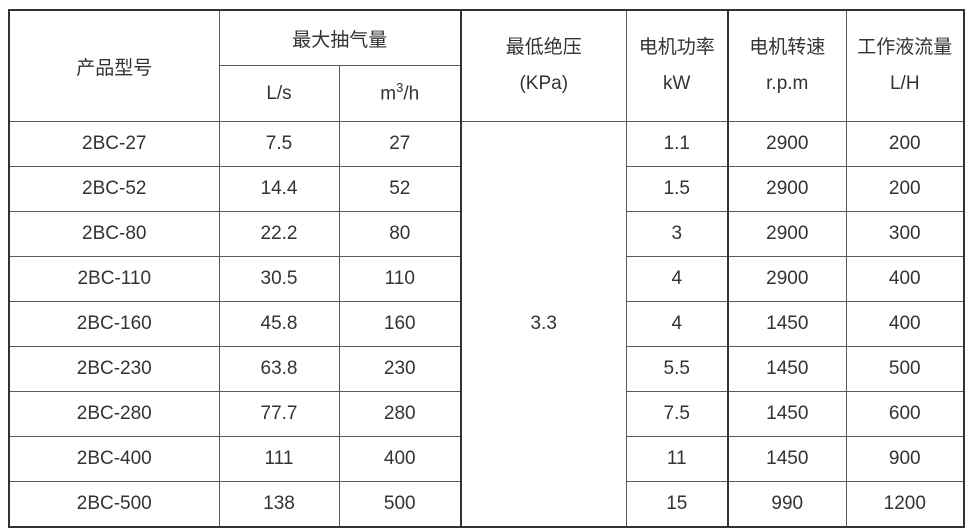 This screenshot has width=972, height=528. What do you see at coordinates (400, 279) in the screenshot?
I see `m3h-cell: 110` at bounding box center [400, 279].